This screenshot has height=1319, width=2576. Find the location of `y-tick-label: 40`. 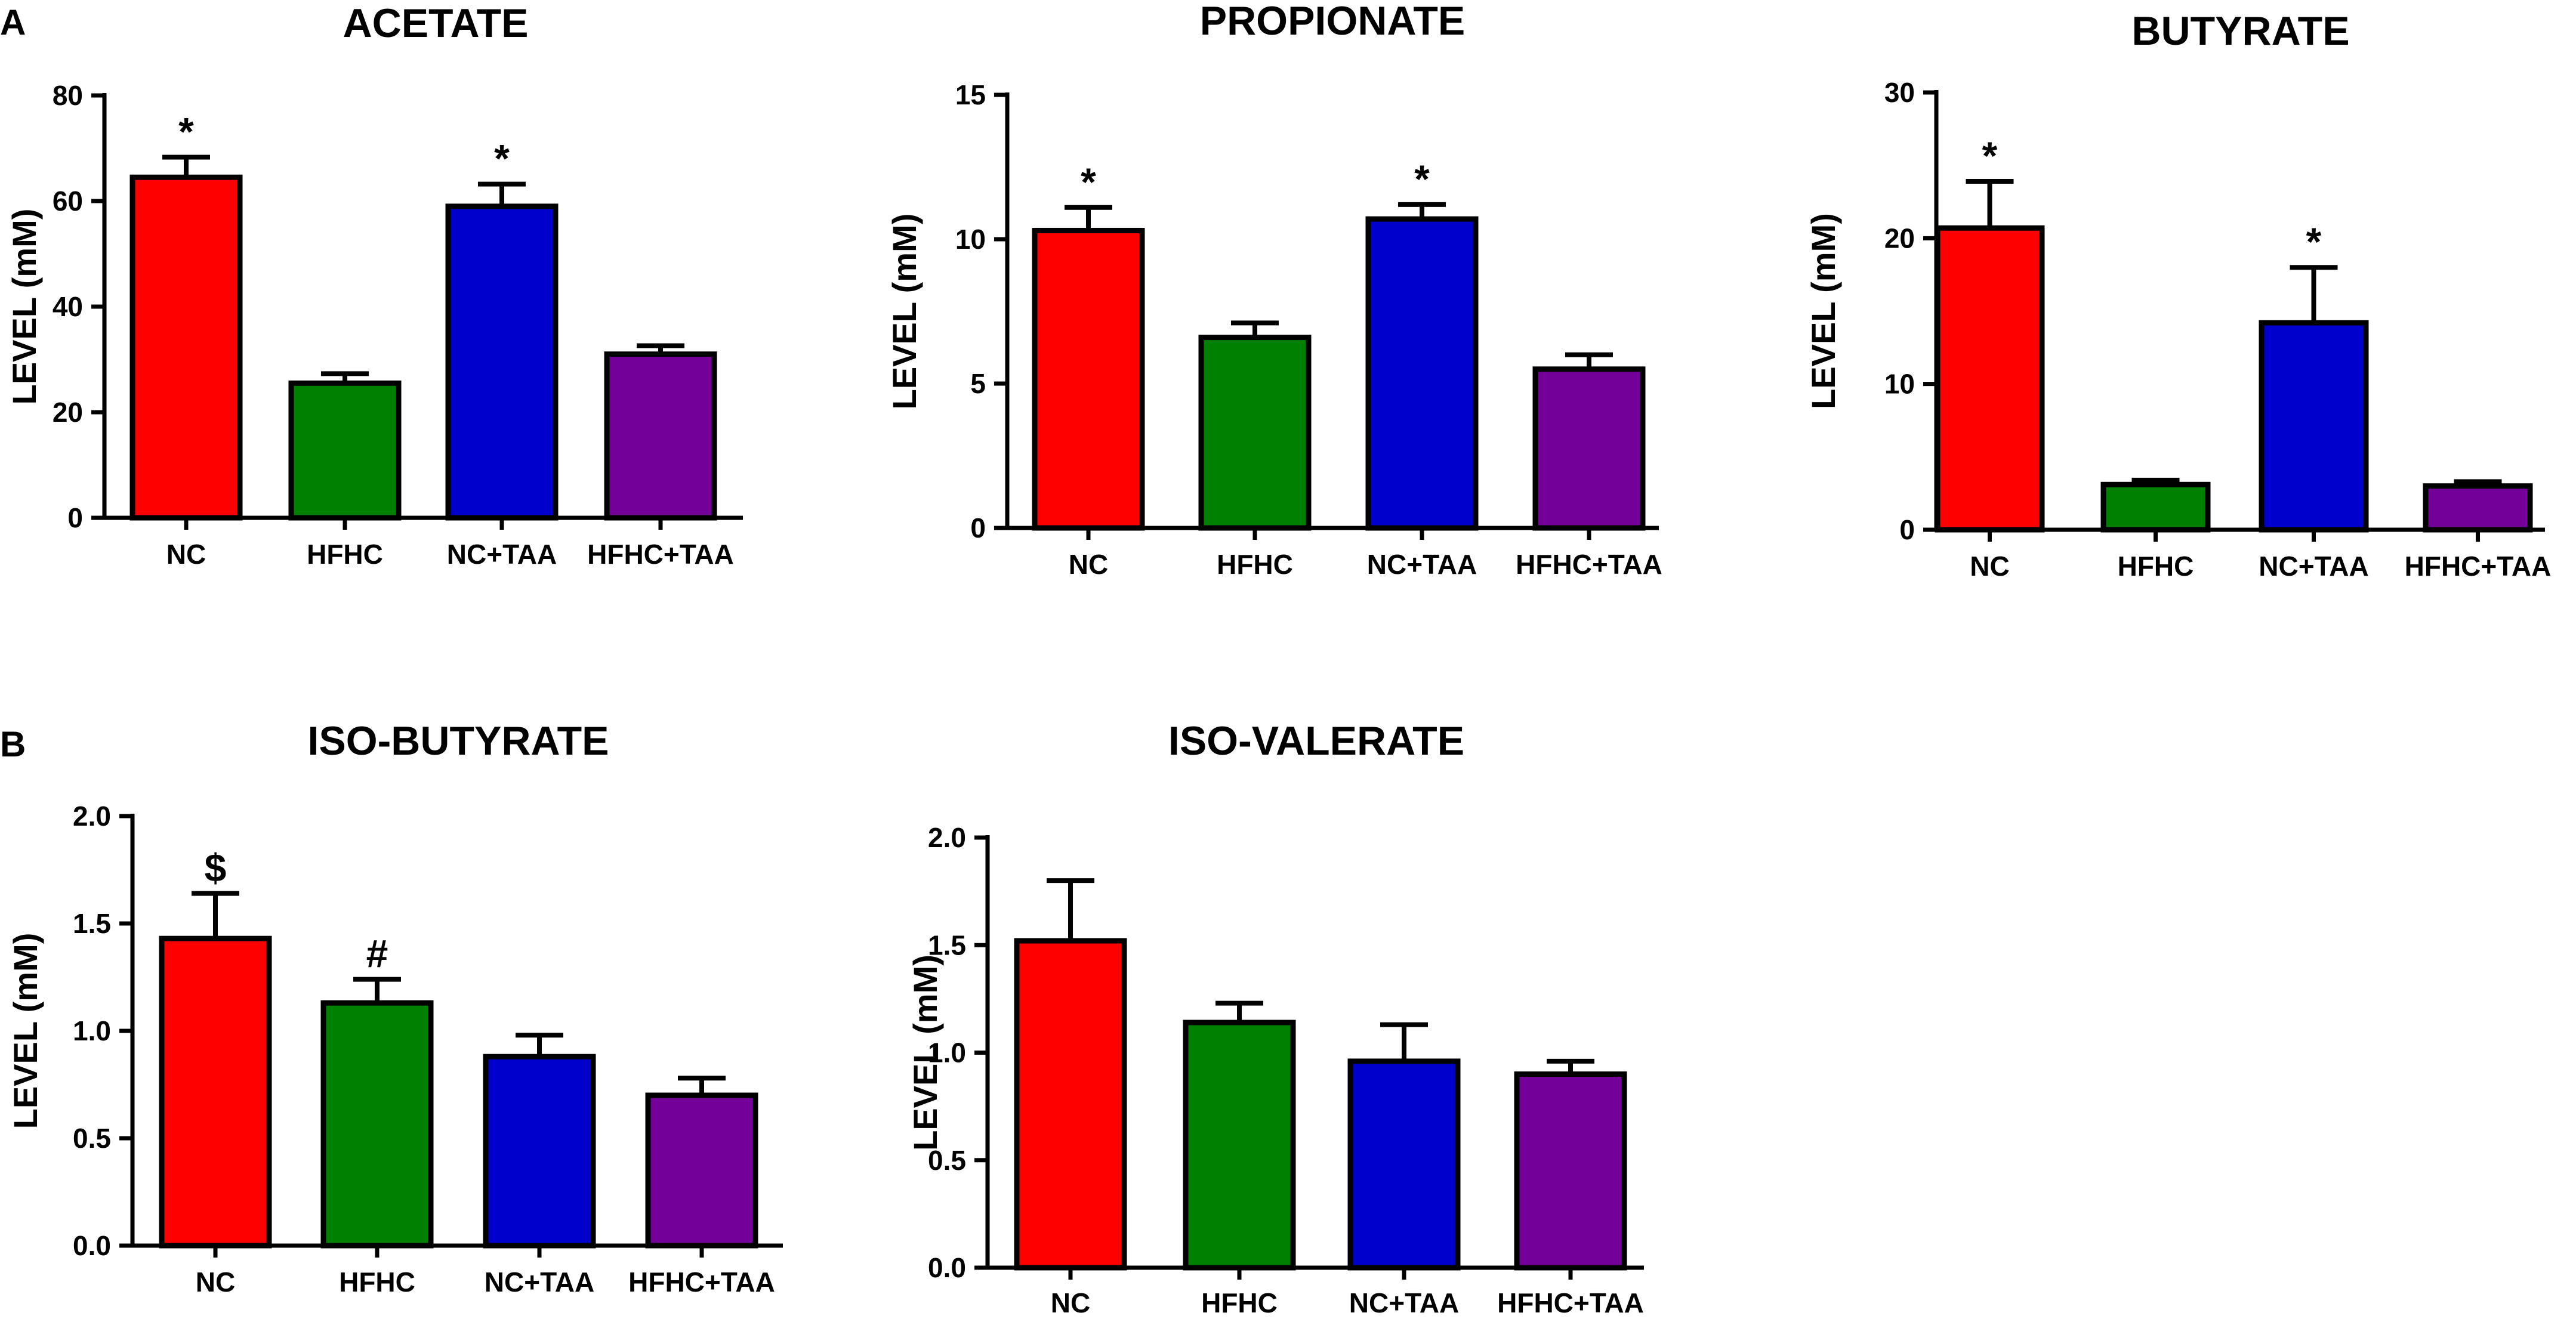

y-tick-label: 40 is located at coordinates (68, 306).